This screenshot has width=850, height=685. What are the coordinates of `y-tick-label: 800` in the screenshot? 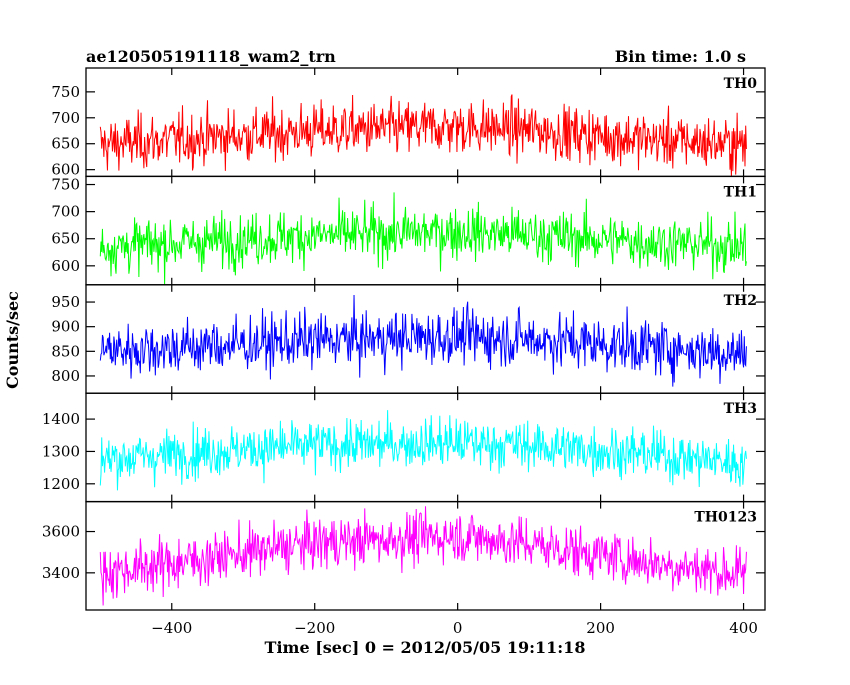 It's located at (65, 376).